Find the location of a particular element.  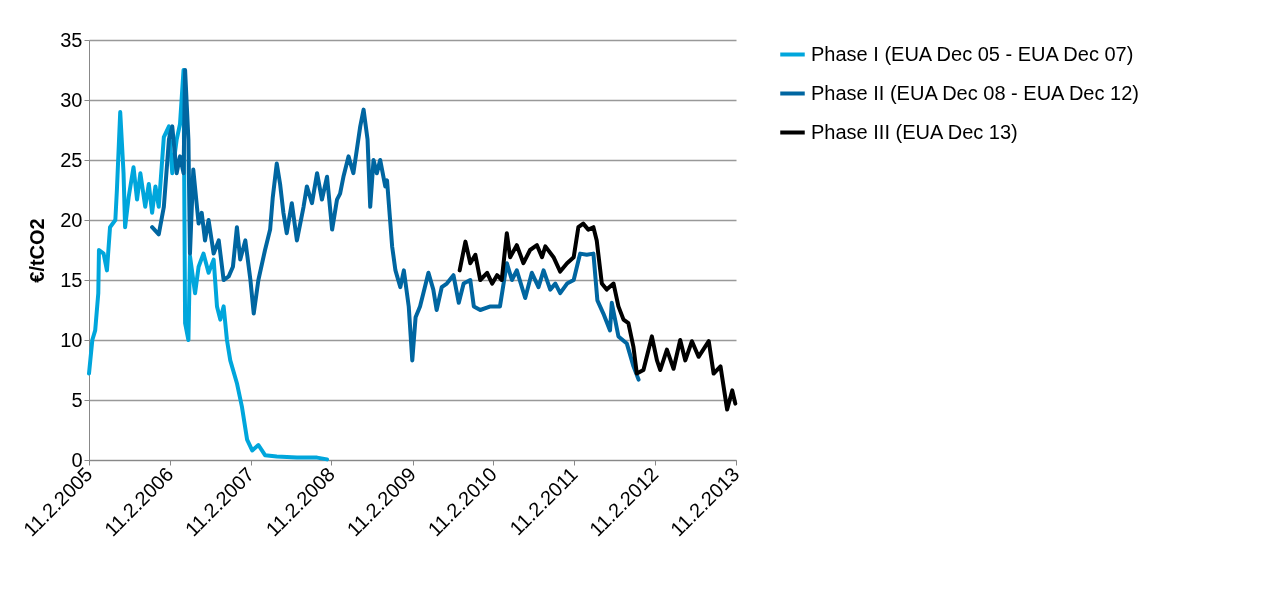

y-axis-title: €/tCO2 is located at coordinates (37, 250).